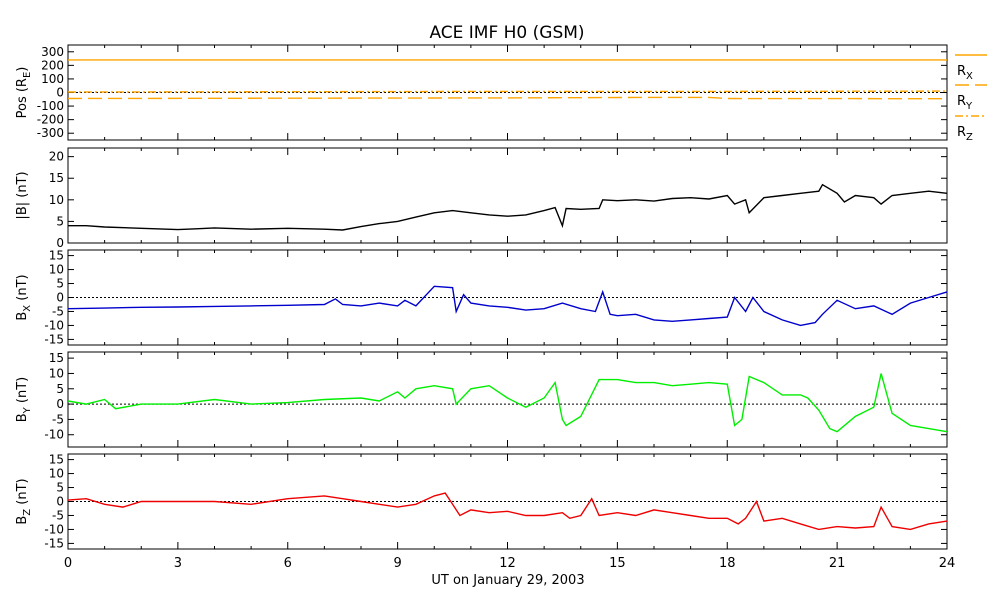 This screenshot has height=604, width=993. I want to click on y-axis-label: BY (nT), so click(24, 400).